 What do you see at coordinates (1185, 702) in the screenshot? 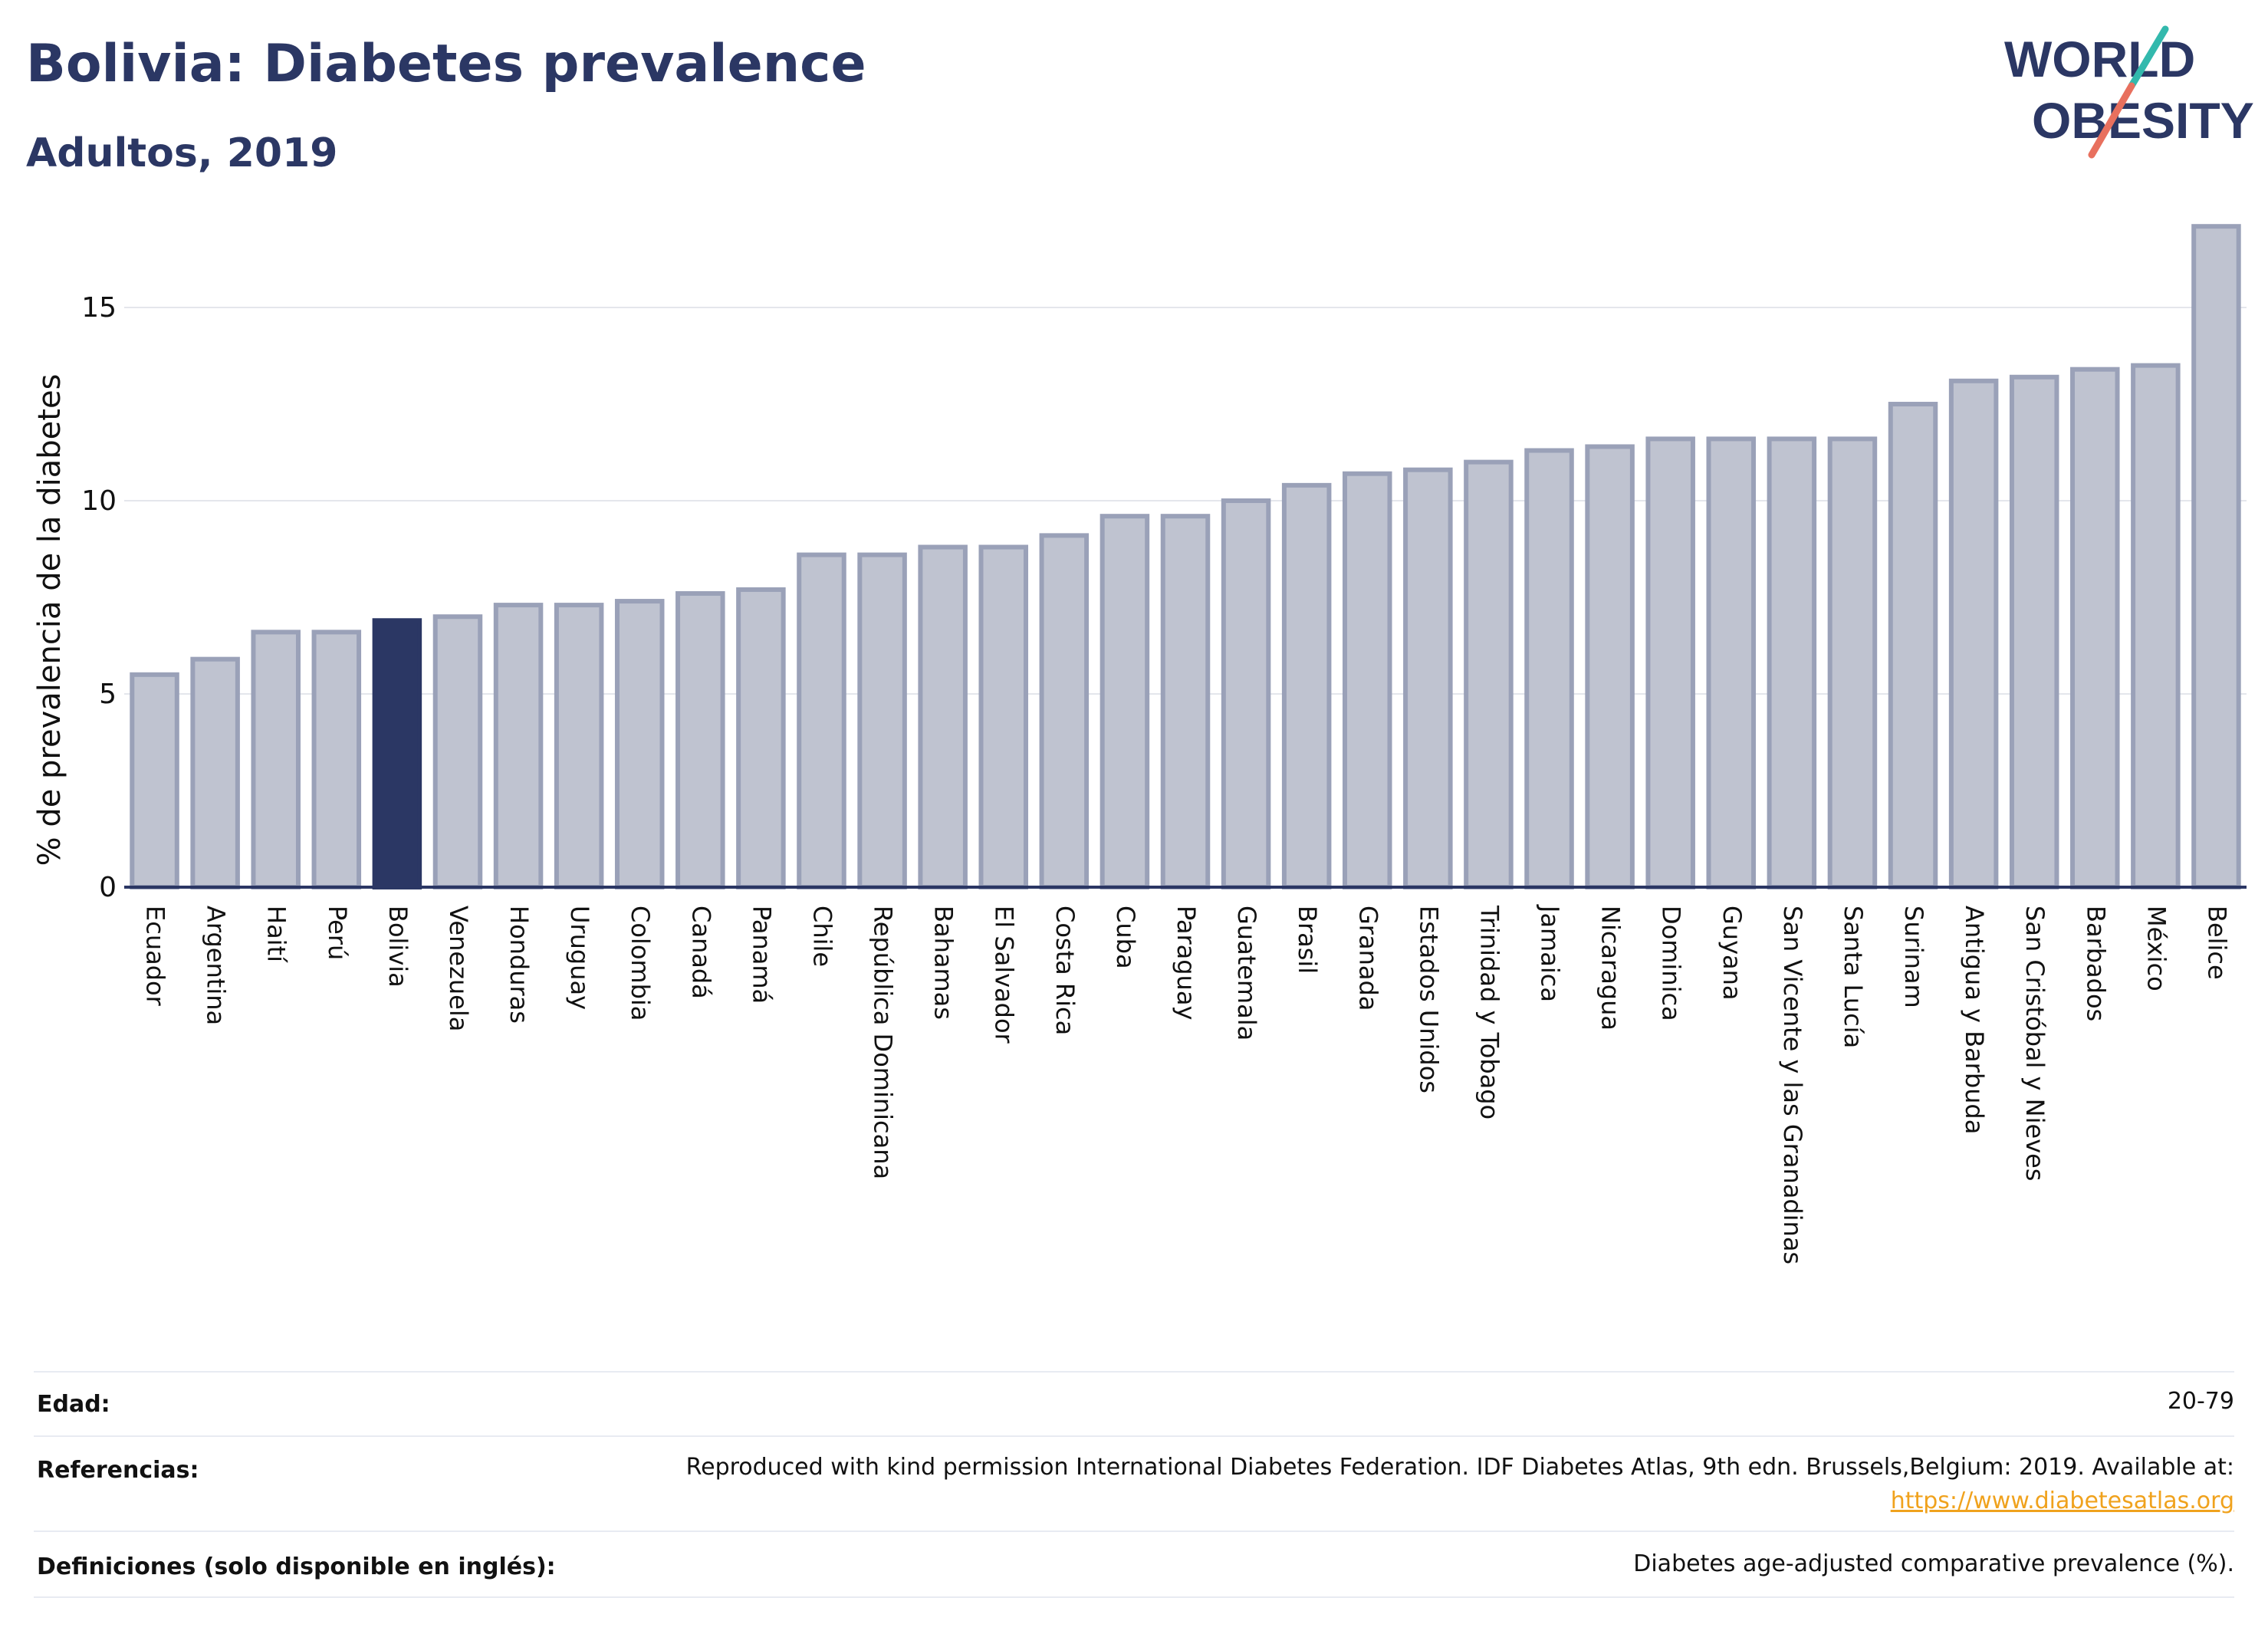
I see `bar-paraguay` at bounding box center [1185, 702].